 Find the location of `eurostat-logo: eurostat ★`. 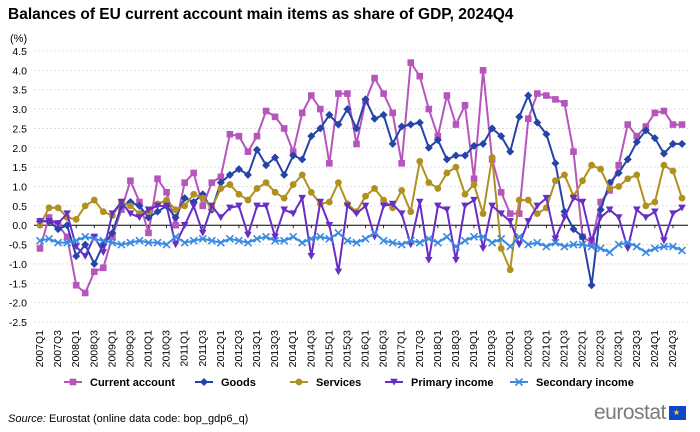

eurostat-logo: eurostat ★ is located at coordinates (640, 413).